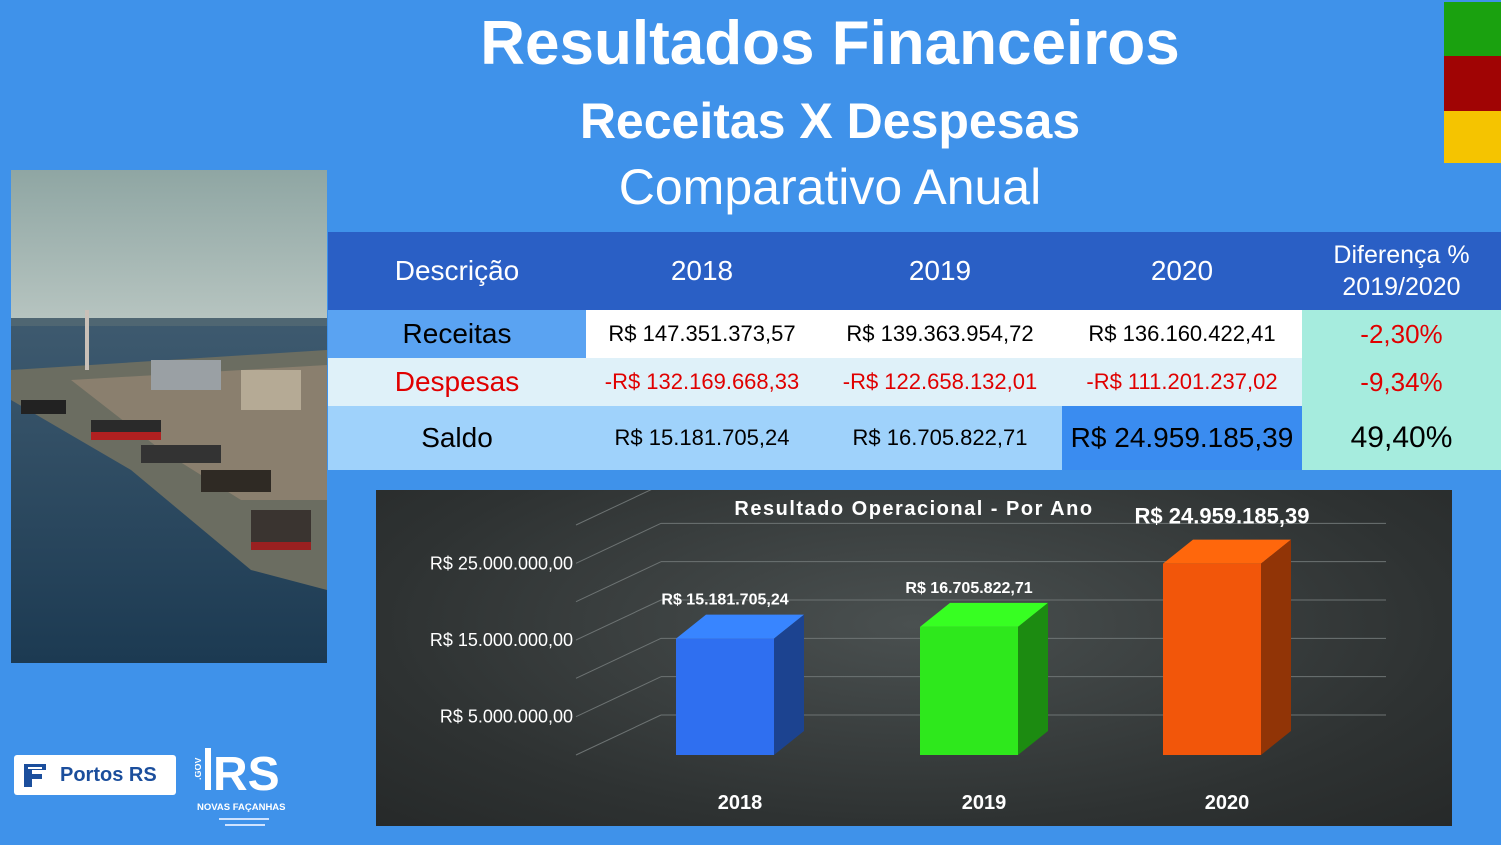 The height and width of the screenshot is (845, 1501). What do you see at coordinates (940, 438) in the screenshot?
I see `table-cell: R$ 16.705.822,71` at bounding box center [940, 438].